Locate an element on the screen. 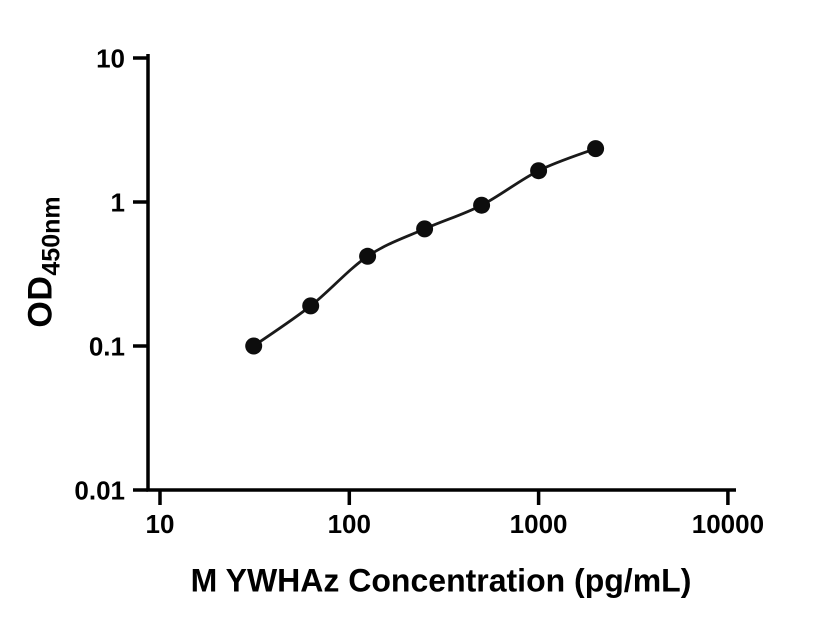  y-tick-label: 0.01 is located at coordinates (99, 491).